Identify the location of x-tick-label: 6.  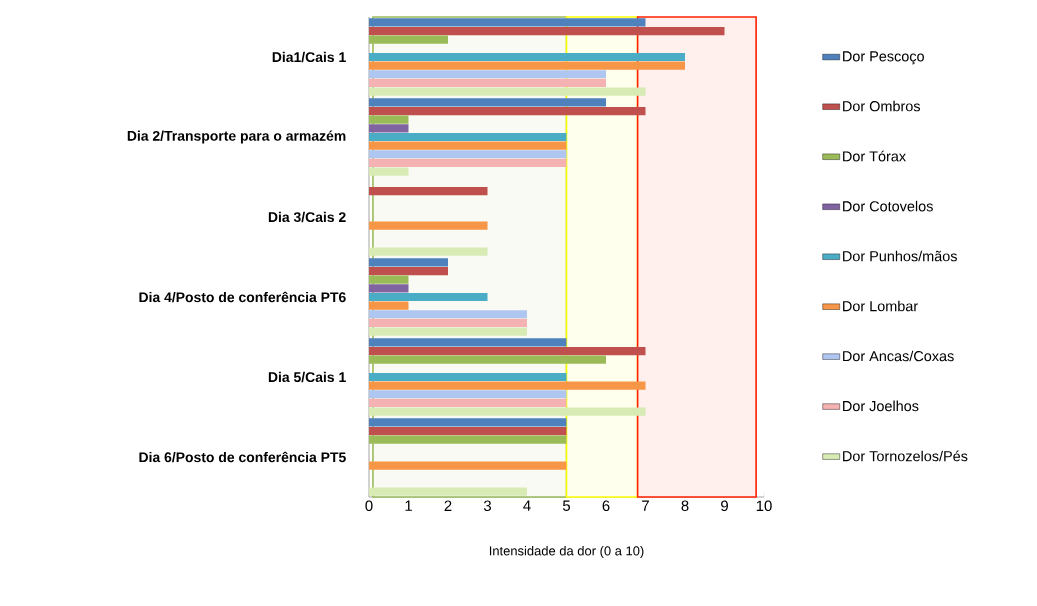
(606, 506).